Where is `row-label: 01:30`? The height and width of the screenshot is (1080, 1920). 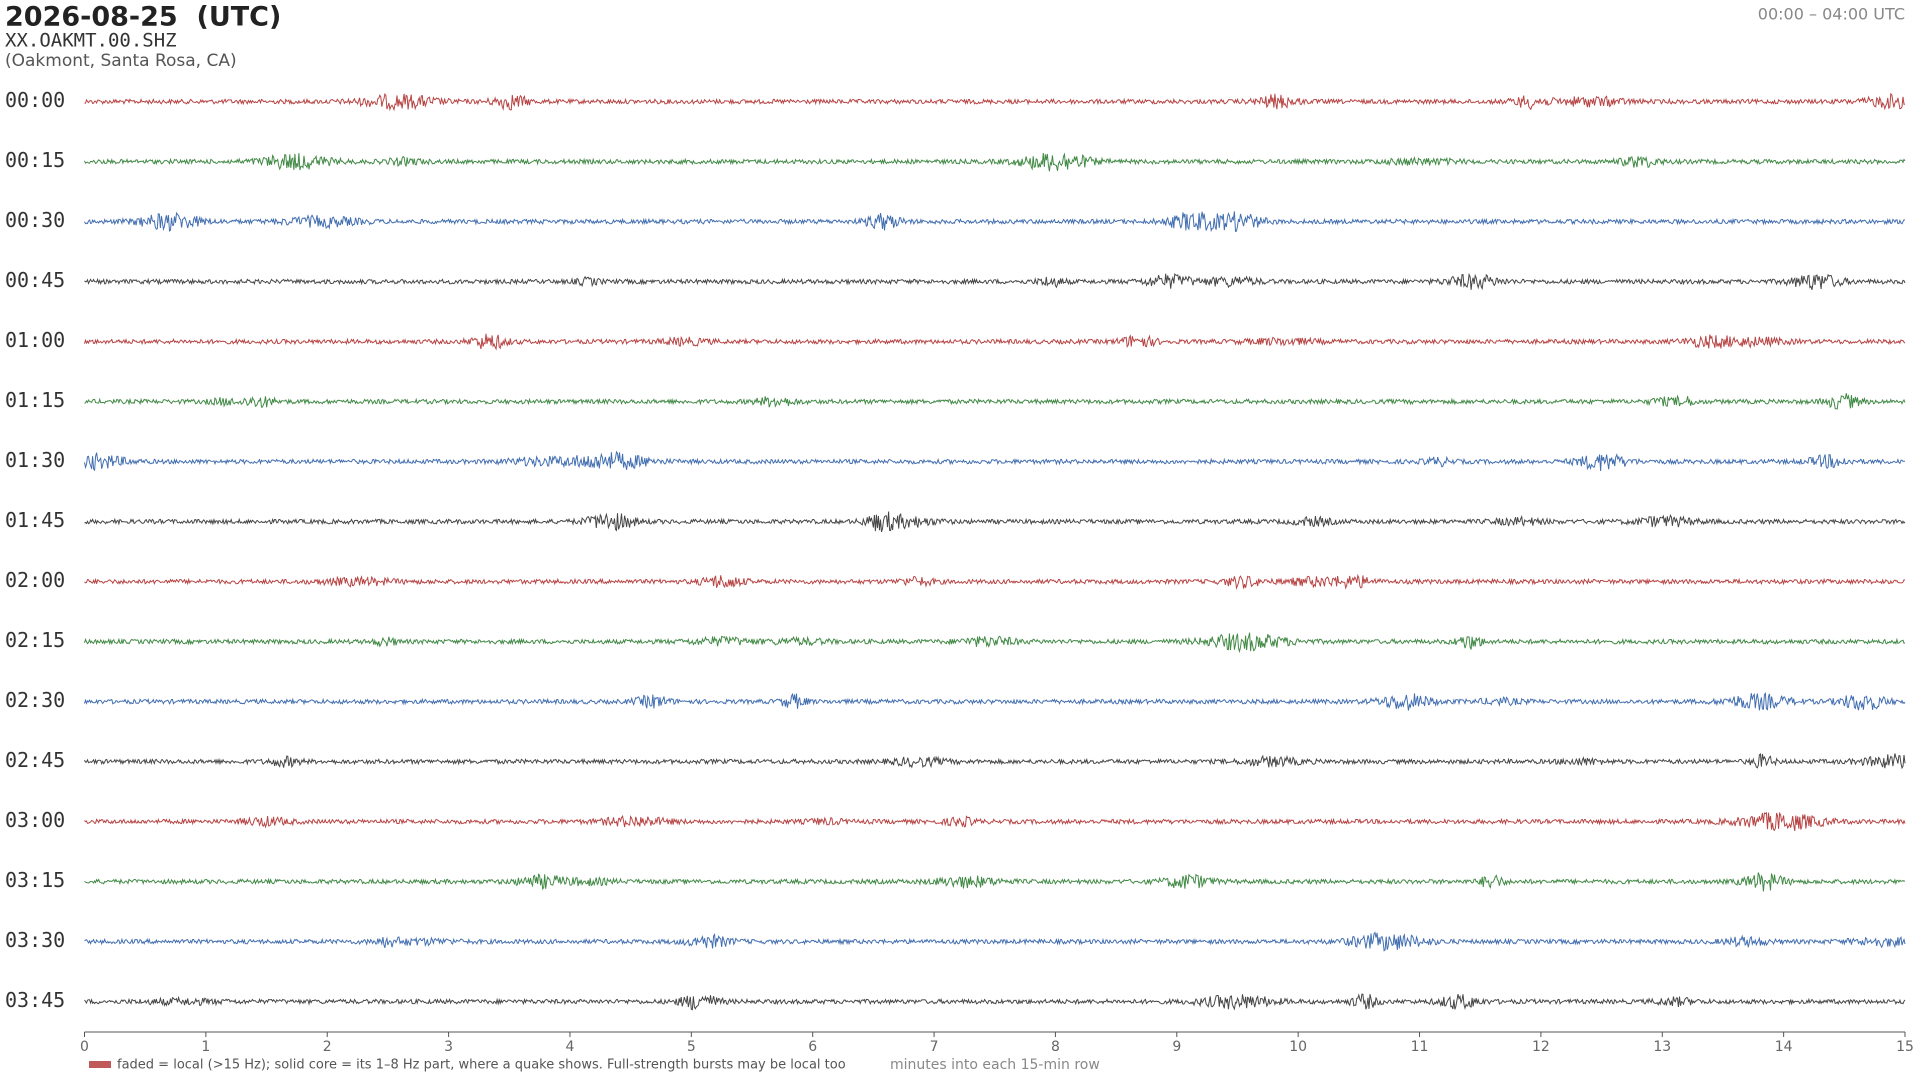 row-label: 01:30 is located at coordinates (35, 460).